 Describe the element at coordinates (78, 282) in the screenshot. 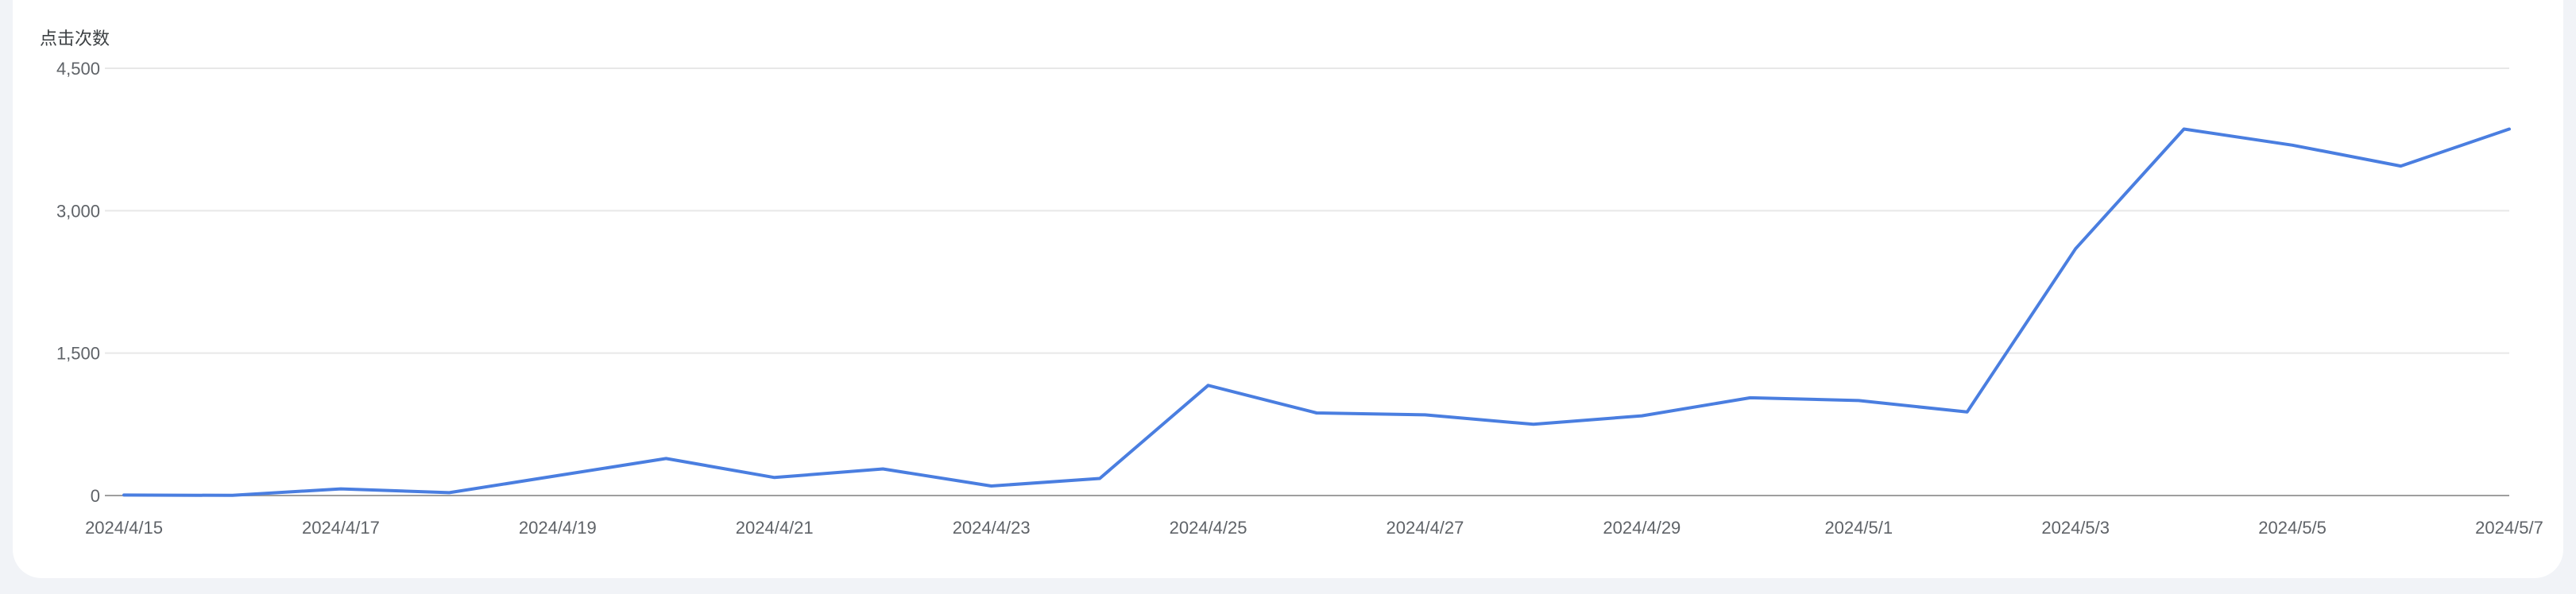

I see `y-axis-ticks: 0 1,500 3,000 4,500` at that location.